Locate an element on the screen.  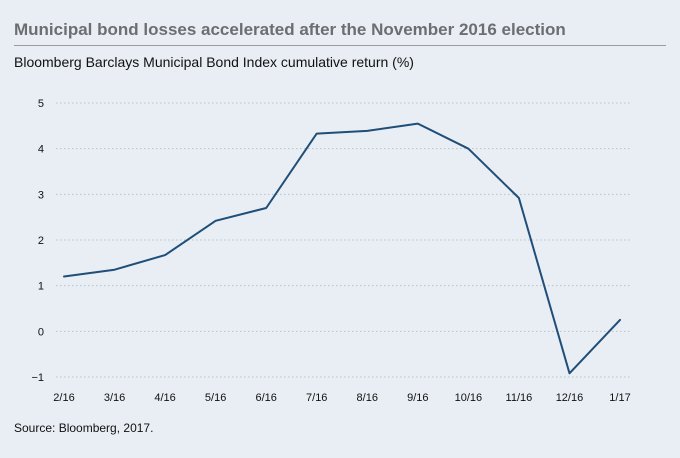
x-tick-label: 10/16 is located at coordinates (469, 398).